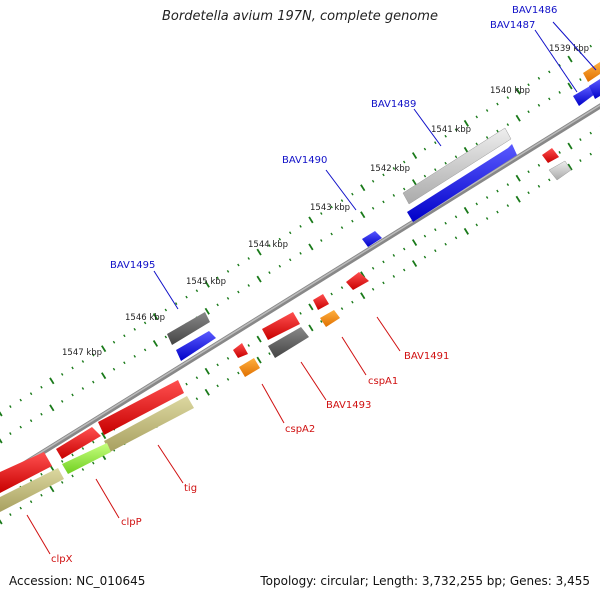 This screenshot has height=600, width=600. I want to click on green-feature-clpP, so click(86, 458).